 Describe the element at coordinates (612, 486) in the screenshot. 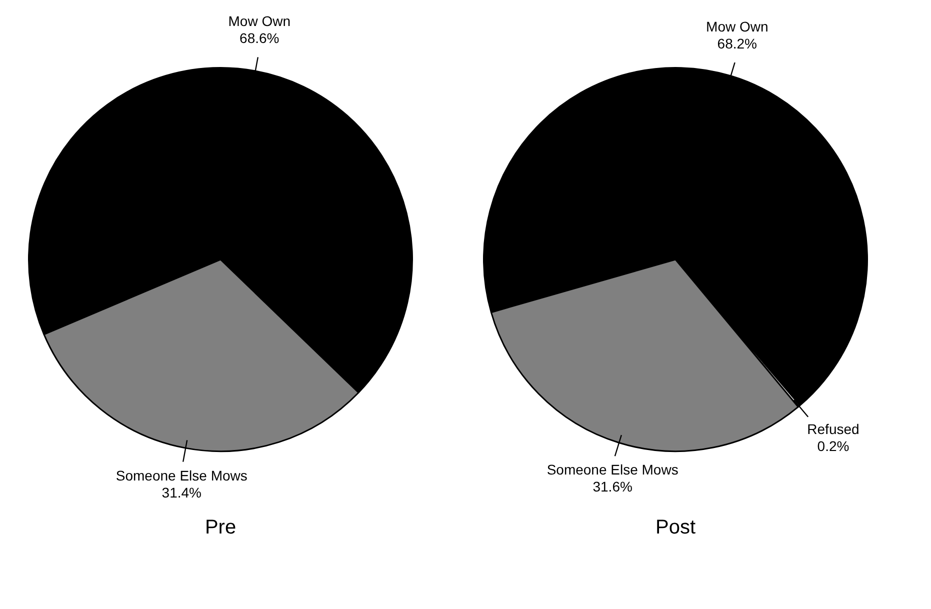

I see `data-label: 31.6%` at that location.